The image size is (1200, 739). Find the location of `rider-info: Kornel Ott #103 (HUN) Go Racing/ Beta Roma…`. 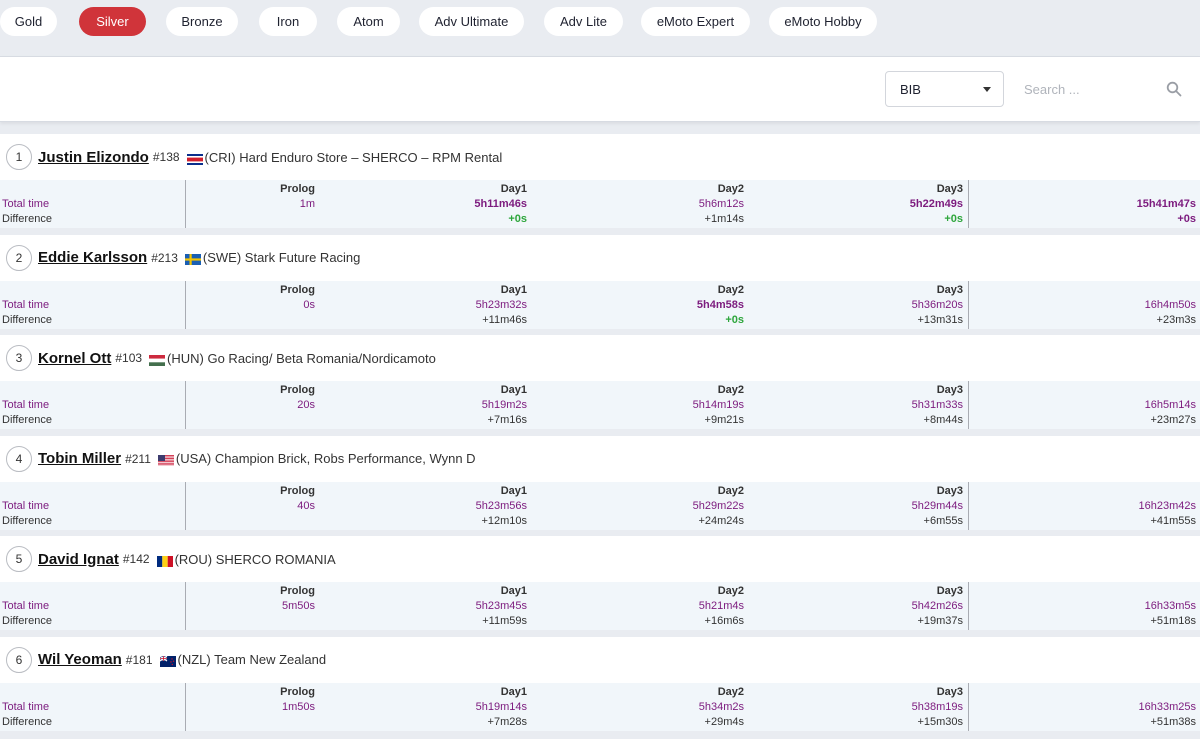

rider-info: Kornel Ott #103 (HUN) Go Racing/ Beta Roma… is located at coordinates (237, 358).